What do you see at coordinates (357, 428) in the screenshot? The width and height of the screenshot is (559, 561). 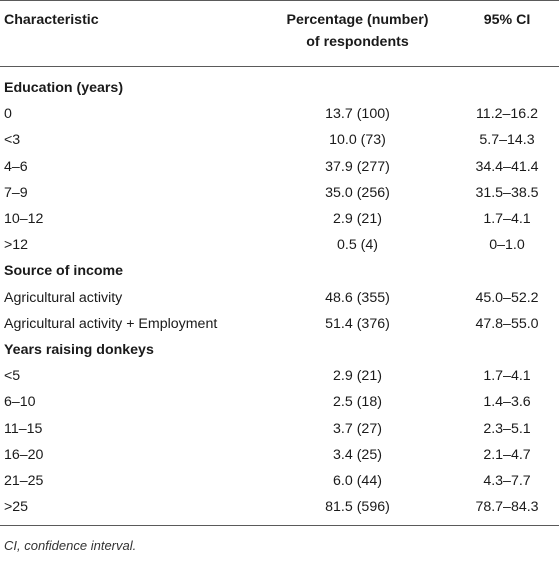 I see `row-percentage: 3.7 (27)` at bounding box center [357, 428].